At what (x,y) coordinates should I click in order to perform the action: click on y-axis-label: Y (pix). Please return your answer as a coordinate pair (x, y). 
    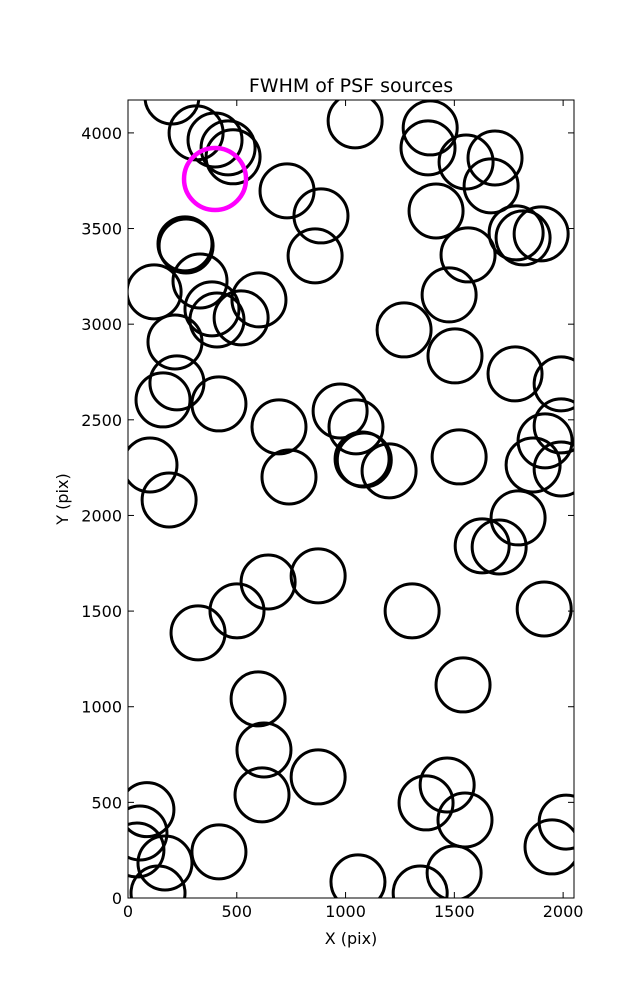
    Looking at the image, I should click on (62, 499).